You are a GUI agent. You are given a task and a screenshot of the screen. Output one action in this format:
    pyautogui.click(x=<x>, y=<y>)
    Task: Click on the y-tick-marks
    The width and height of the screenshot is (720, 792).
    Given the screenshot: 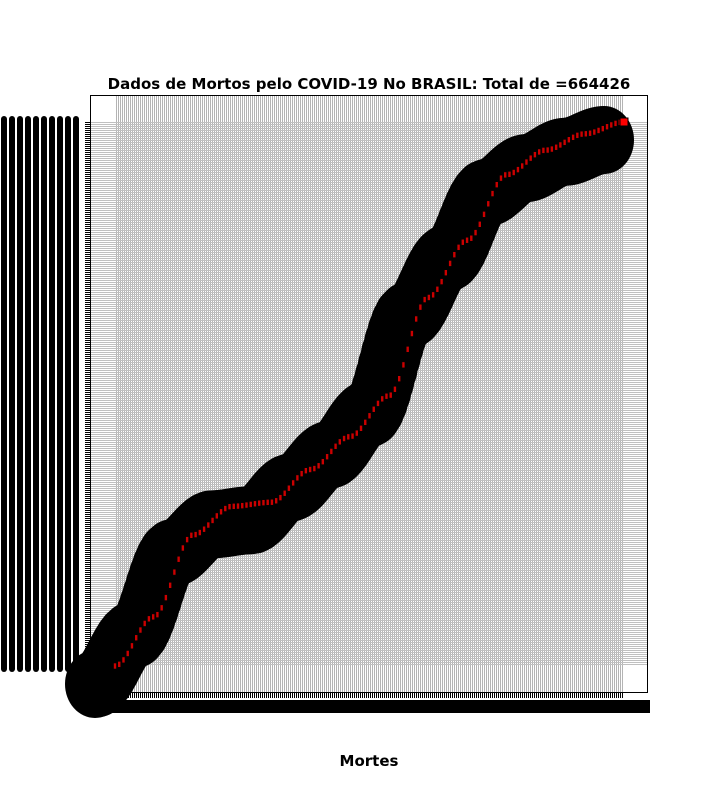 What is the action you would take?
    pyautogui.click(x=87, y=394)
    